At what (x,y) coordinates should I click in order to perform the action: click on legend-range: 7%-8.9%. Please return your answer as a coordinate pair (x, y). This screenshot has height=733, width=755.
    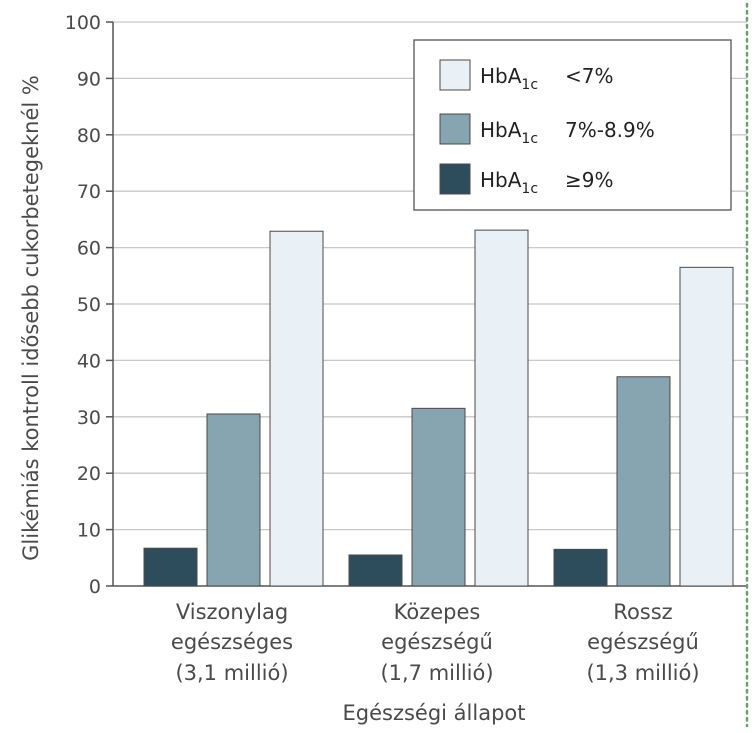
    Looking at the image, I should click on (610, 130).